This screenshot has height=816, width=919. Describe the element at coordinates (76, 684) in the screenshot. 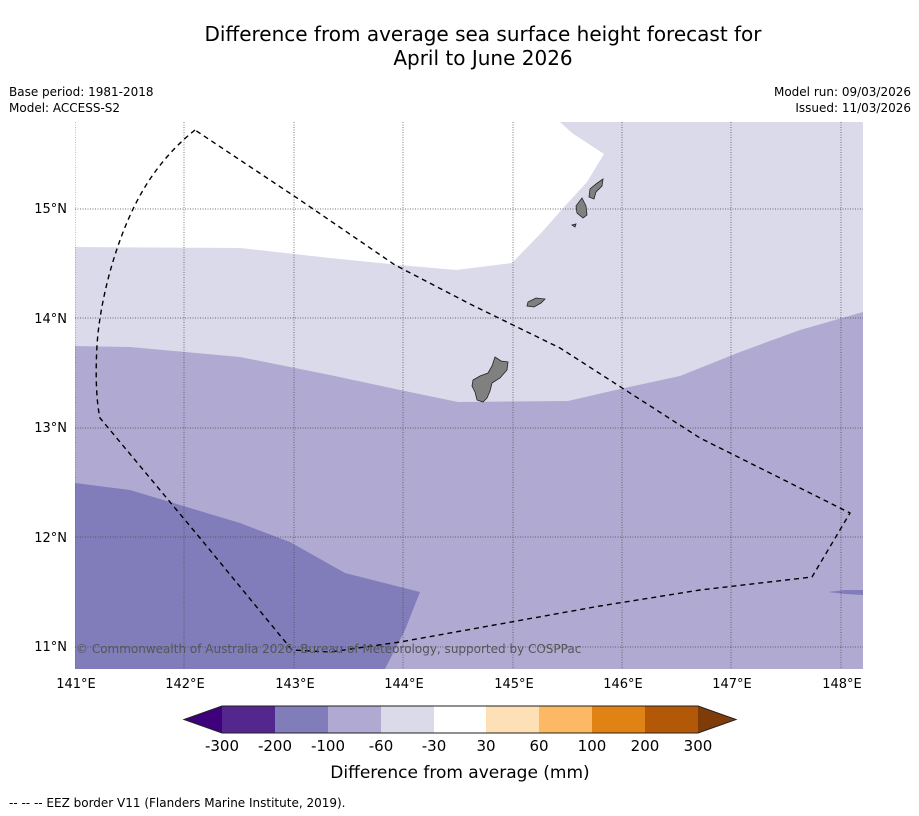

I see `lon-label-141e: 141°E` at that location.